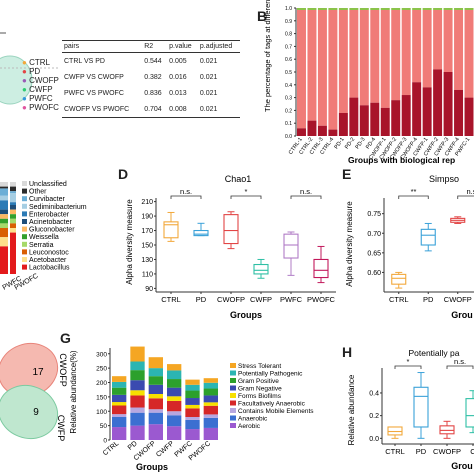 The image size is (474, 474). What do you see at coordinates (246, 315) in the screenshot?
I see `panel-d-xlabel: Groups` at bounding box center [246, 315].